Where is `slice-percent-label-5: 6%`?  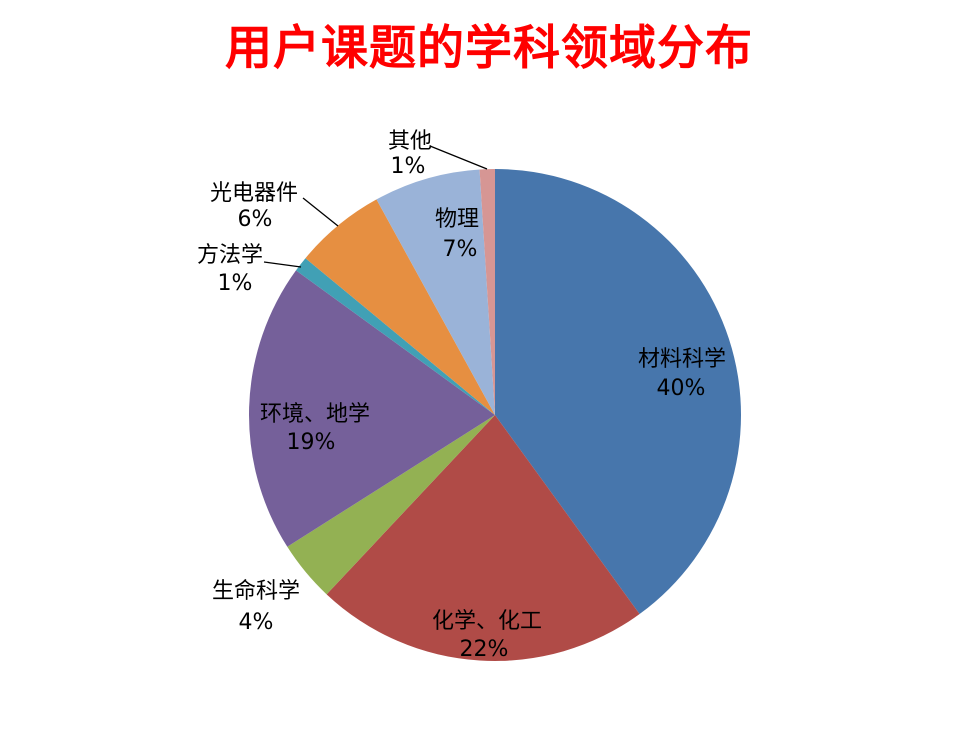
slice-percent-label-5: 6% is located at coordinates (255, 219).